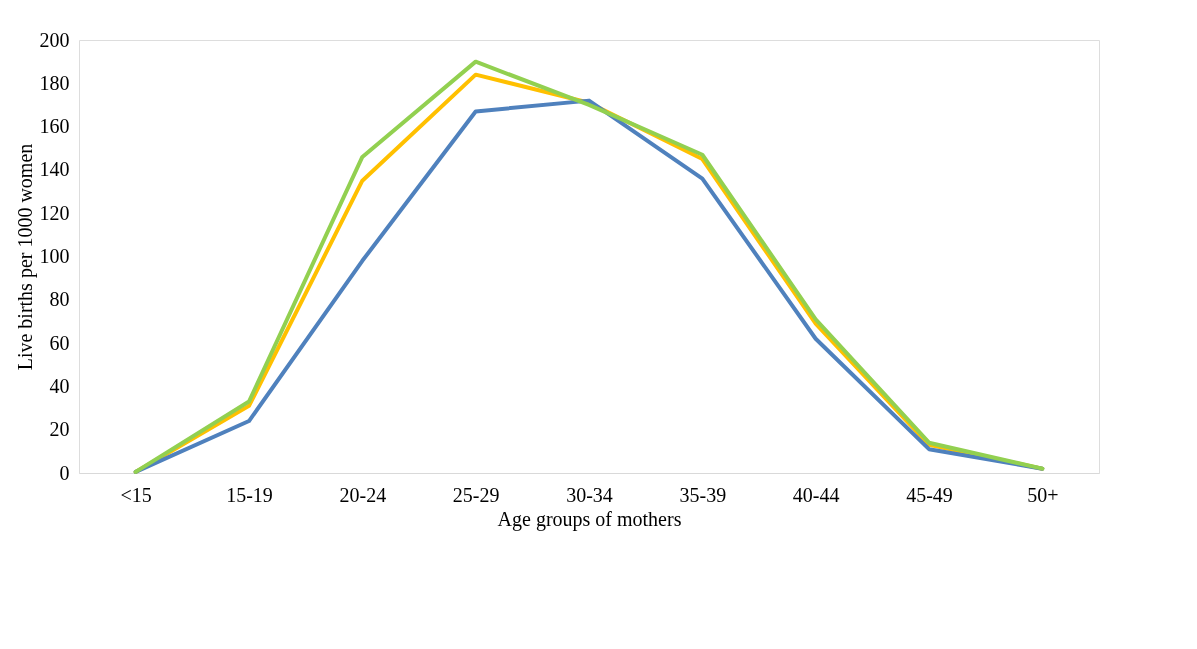 The image size is (1197, 649). I want to click on x-tick-label: 15-19, so click(249, 494).